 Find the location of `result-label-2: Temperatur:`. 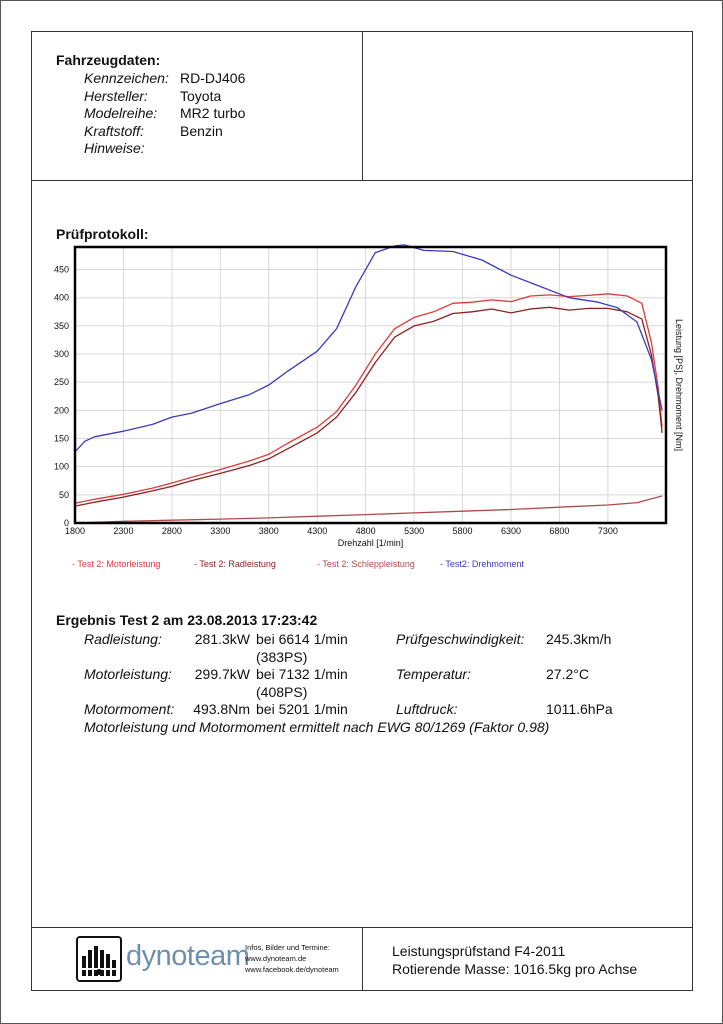

result-label-2: Temperatur: is located at coordinates (433, 674).